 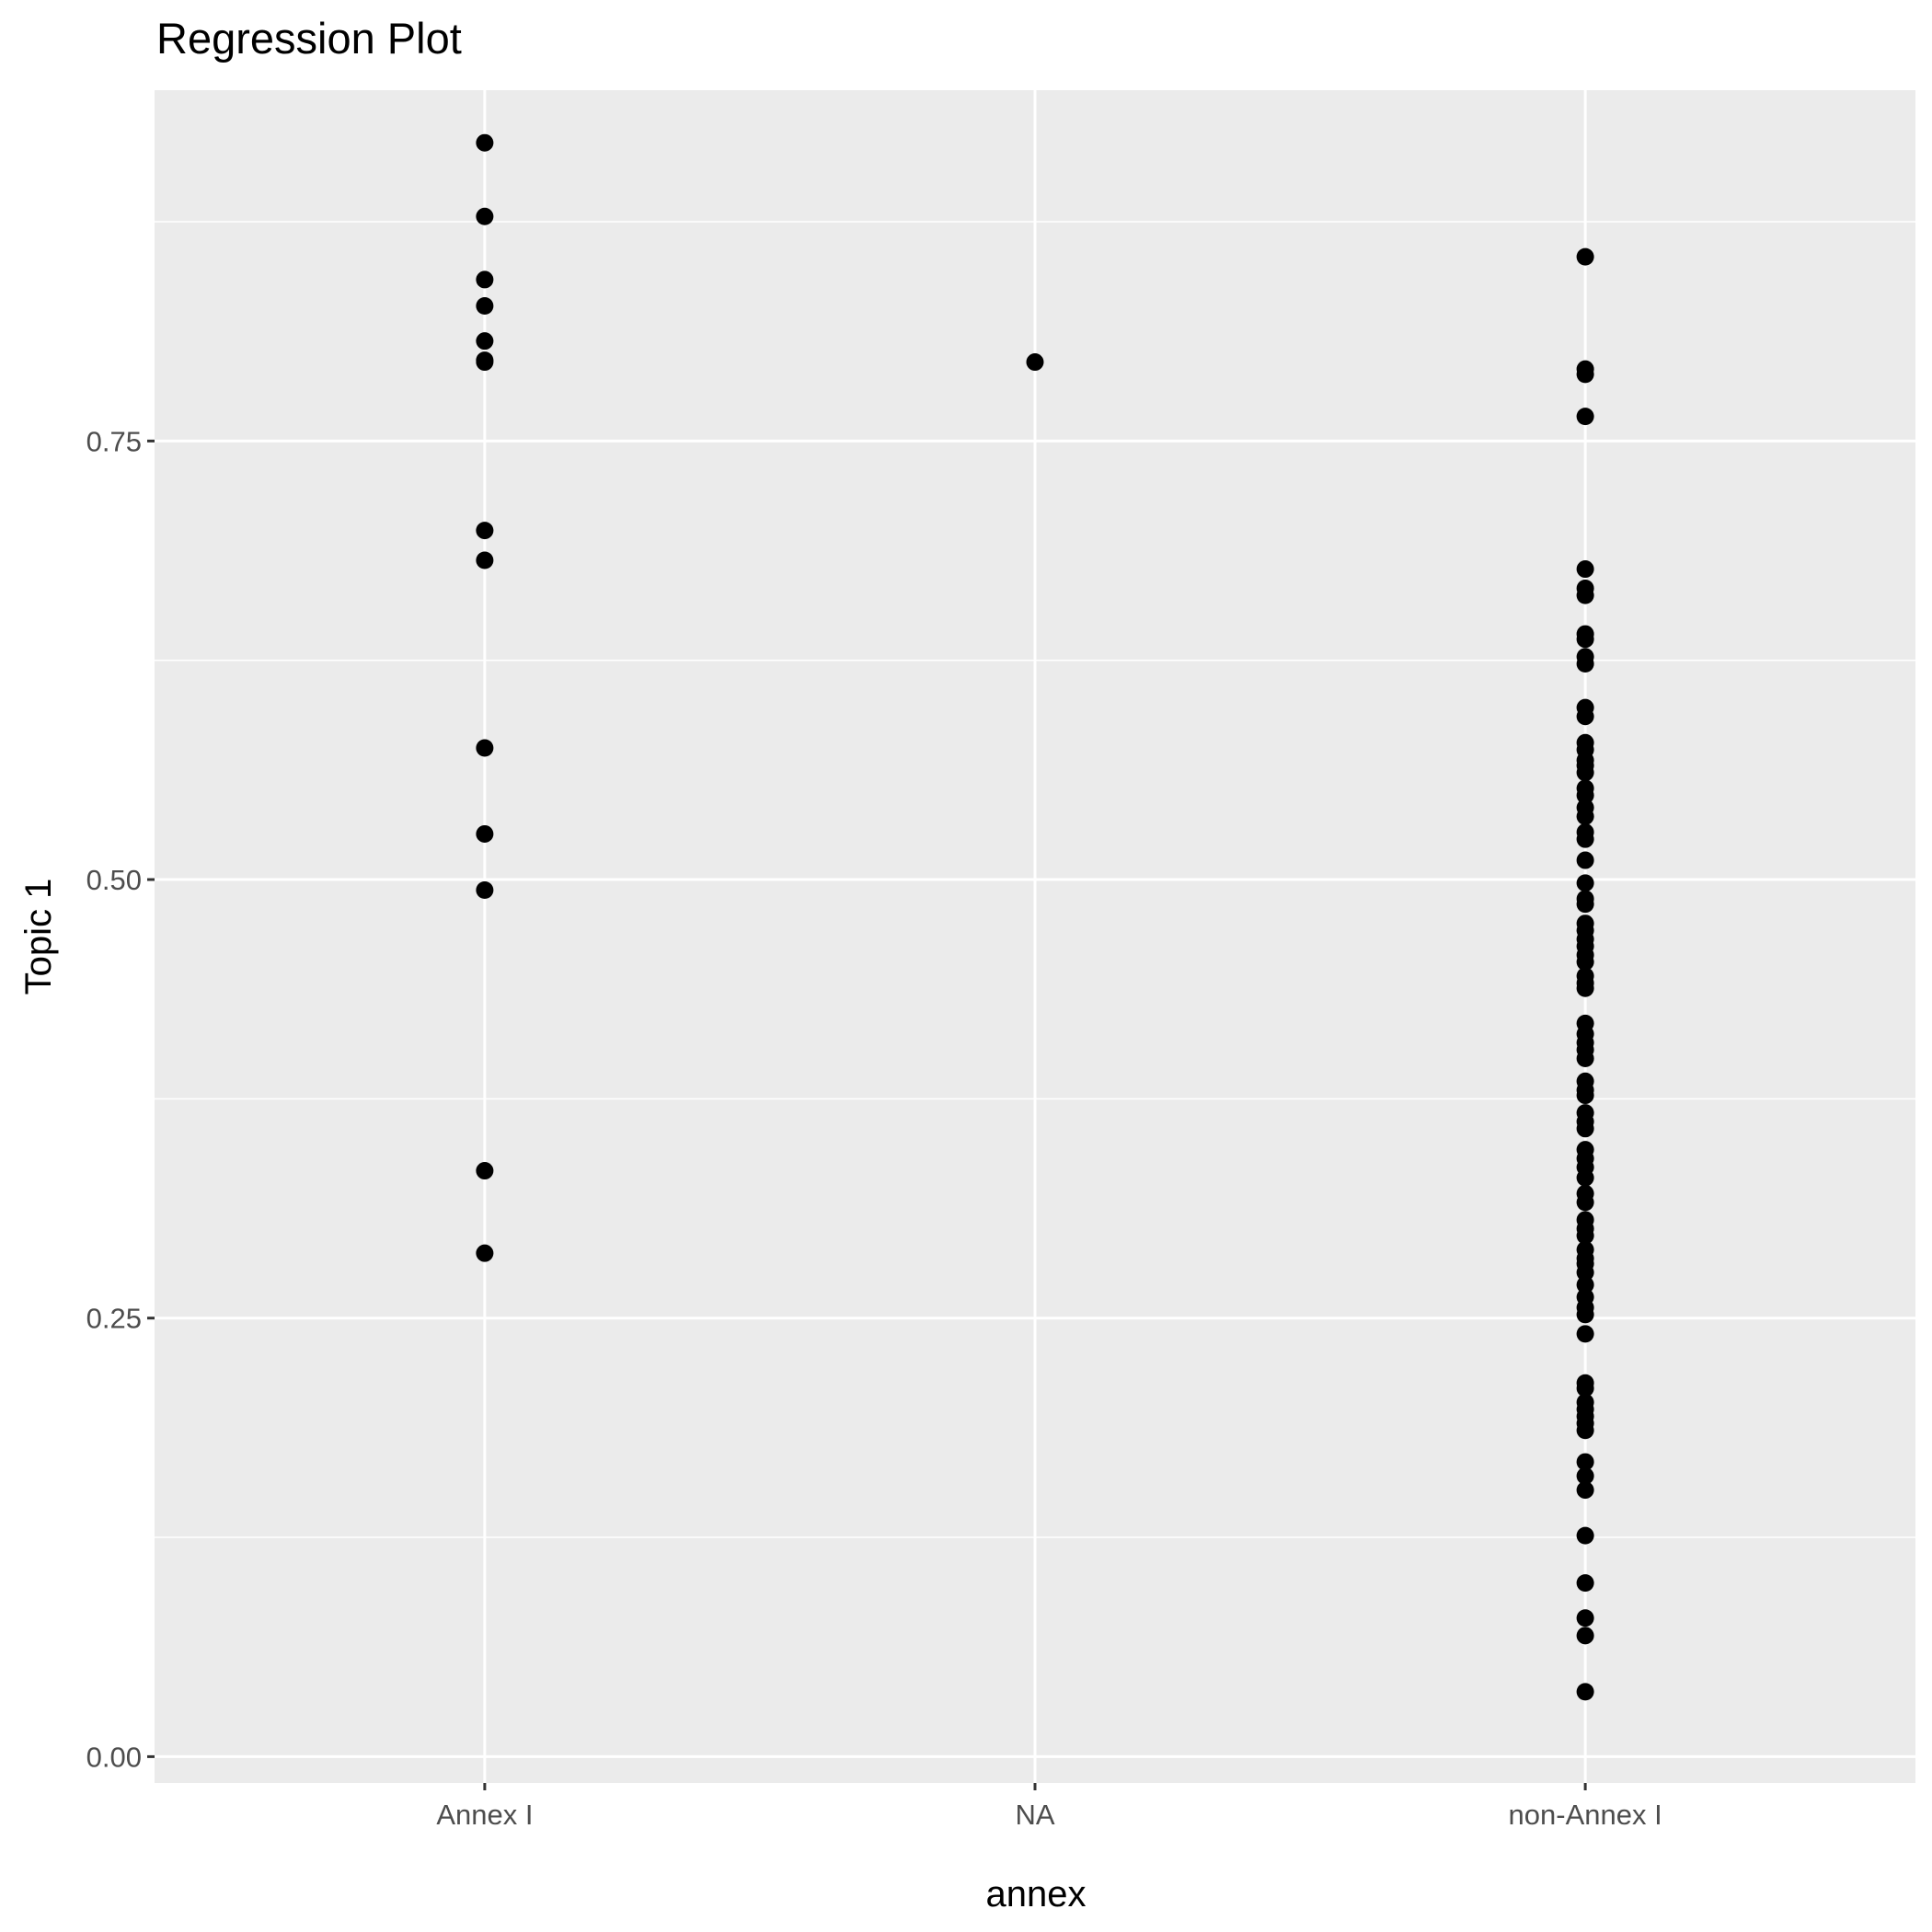 What do you see at coordinates (1585, 1815) in the screenshot?
I see `x-tick-label: non-Annex I` at bounding box center [1585, 1815].